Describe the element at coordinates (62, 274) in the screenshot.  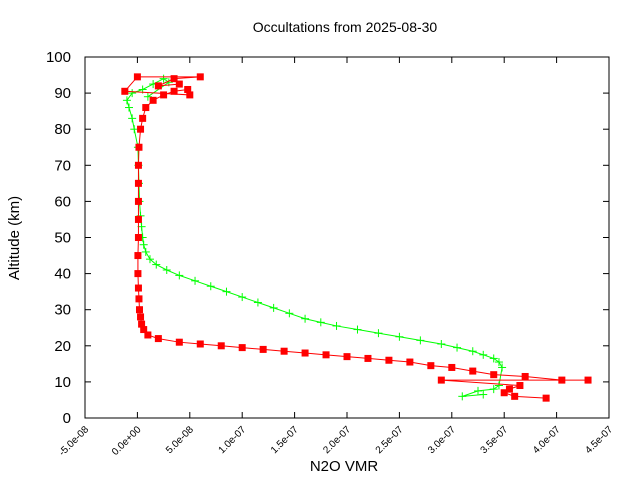
I see `y-tick-label: 40` at that location.